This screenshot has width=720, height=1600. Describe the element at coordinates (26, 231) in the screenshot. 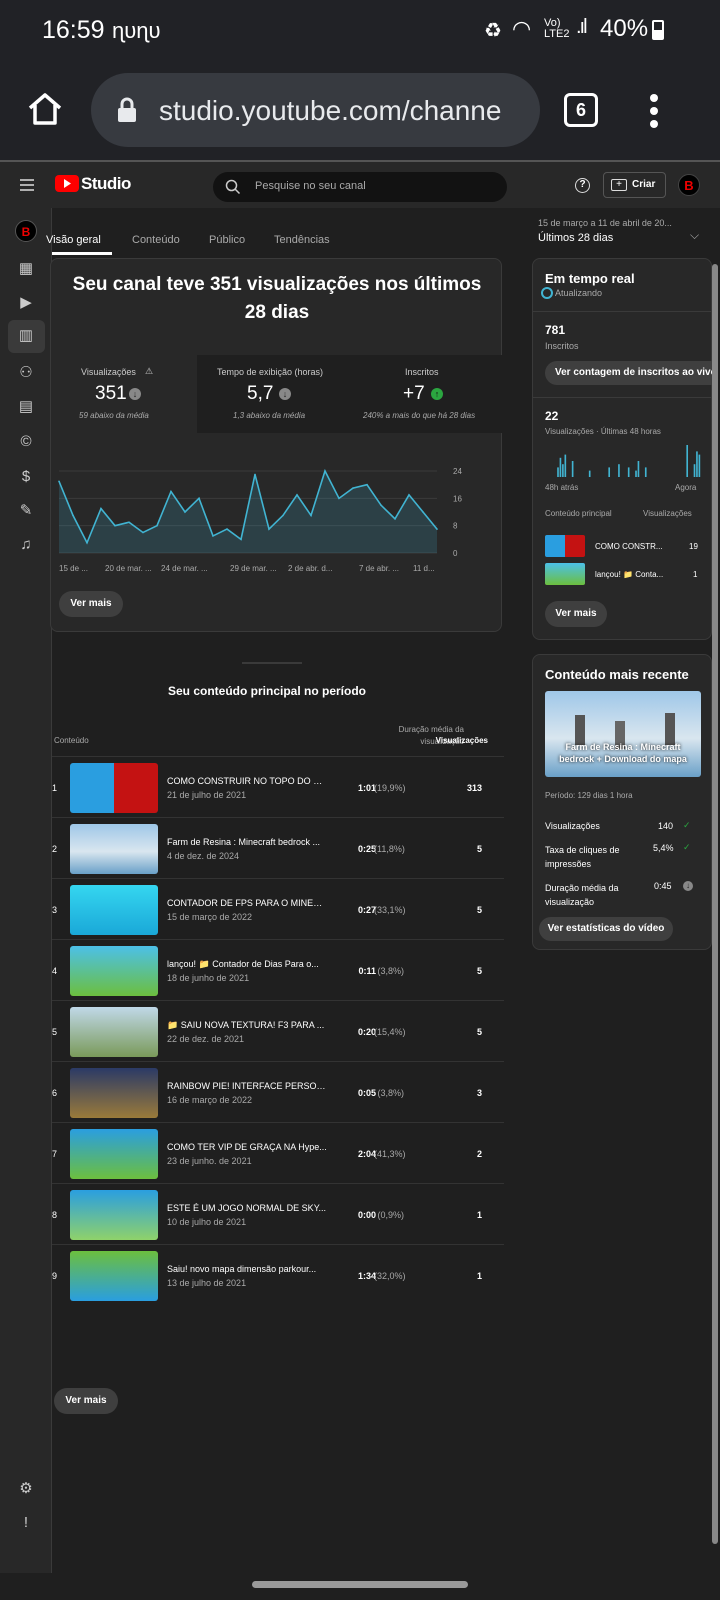

I see `channel-avatar: B` at that location.